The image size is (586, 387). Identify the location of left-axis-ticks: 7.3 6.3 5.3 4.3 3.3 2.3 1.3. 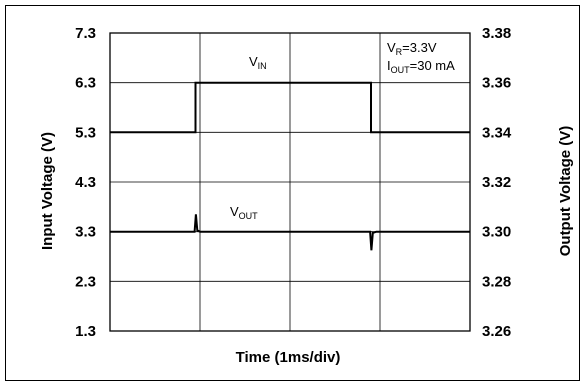
(85, 182).